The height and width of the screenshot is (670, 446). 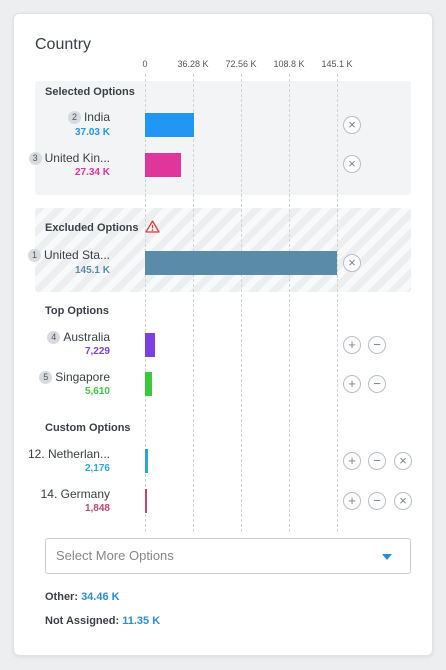 What do you see at coordinates (77, 311) in the screenshot?
I see `top-options-label: Top Options` at bounding box center [77, 311].